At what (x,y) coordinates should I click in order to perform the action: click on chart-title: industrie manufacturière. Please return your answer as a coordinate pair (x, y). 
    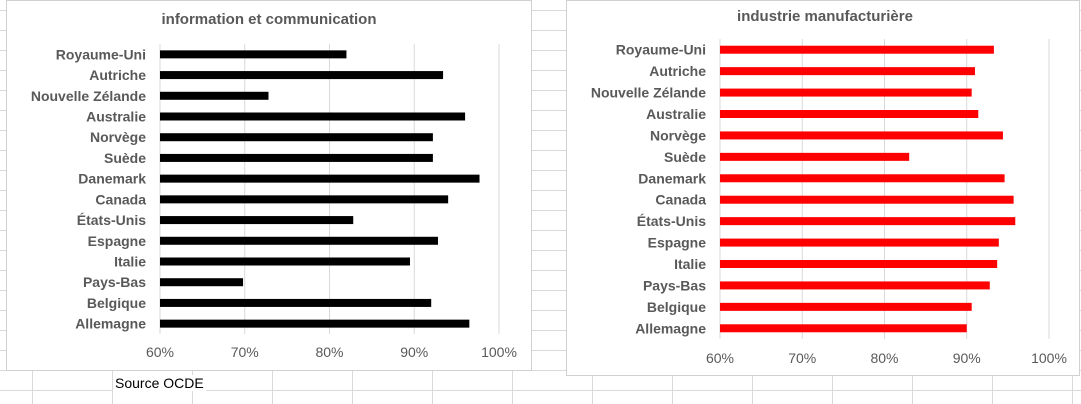
    Looking at the image, I should click on (825, 16).